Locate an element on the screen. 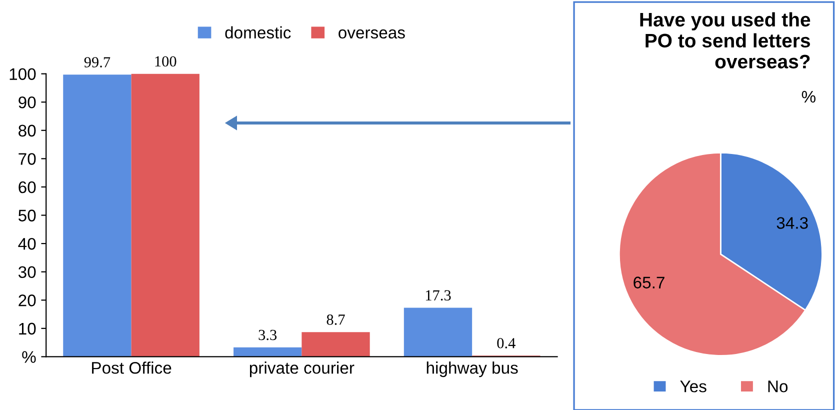 This screenshot has height=410, width=838. x-tick-label: private courier is located at coordinates (302, 370).